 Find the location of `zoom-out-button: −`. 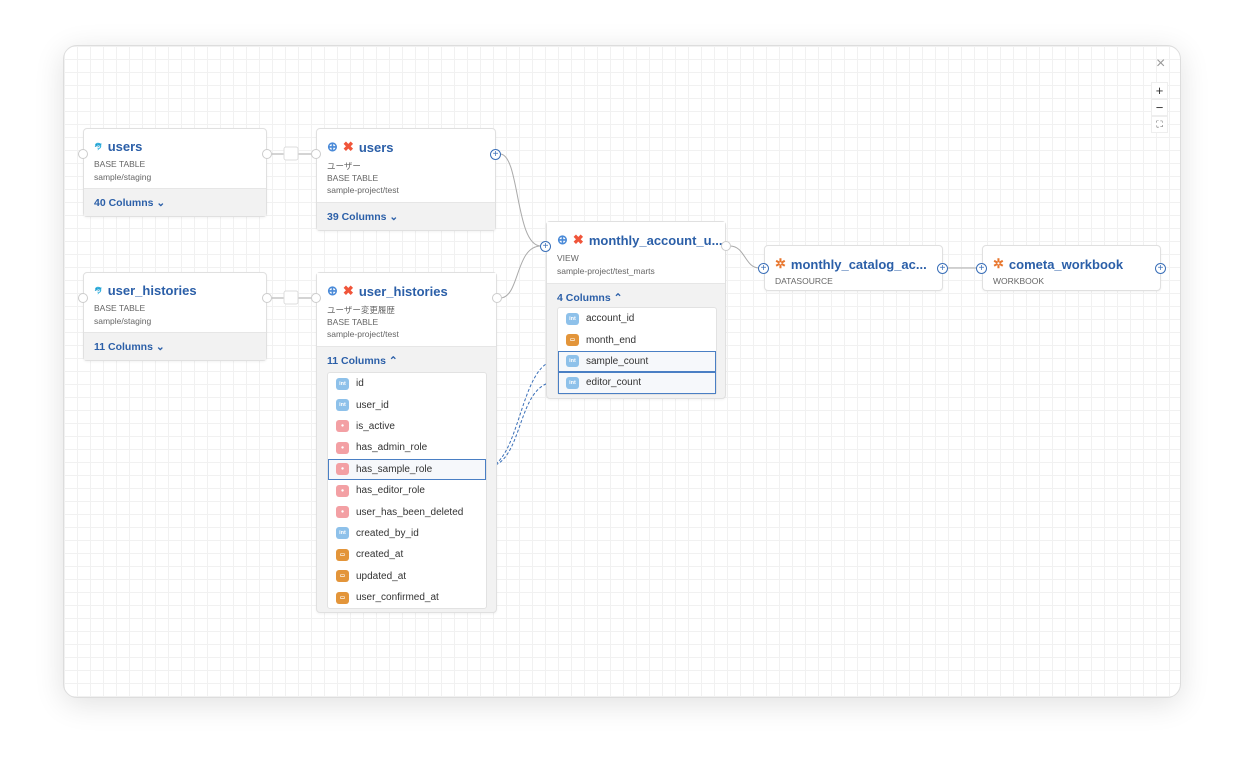

zoom-out-button: − is located at coordinates (1159, 107).